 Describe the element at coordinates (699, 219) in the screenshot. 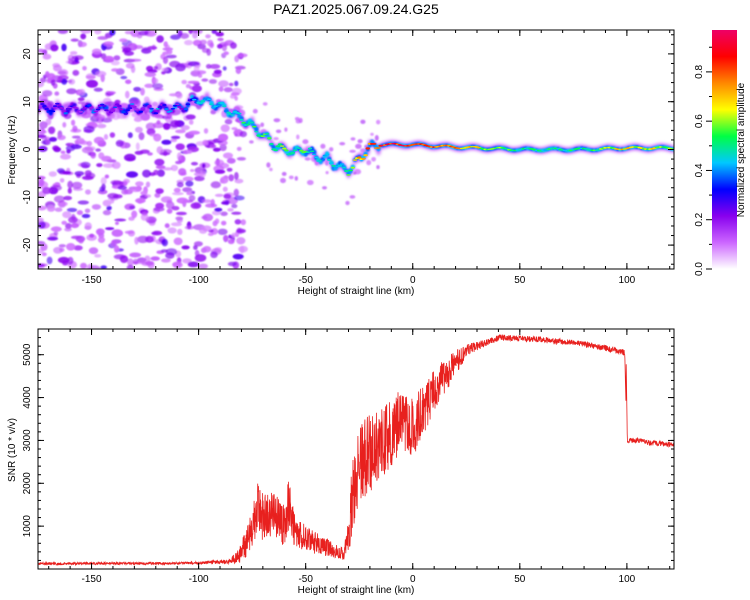

I see `colorbar-tick-label: 0.2` at that location.